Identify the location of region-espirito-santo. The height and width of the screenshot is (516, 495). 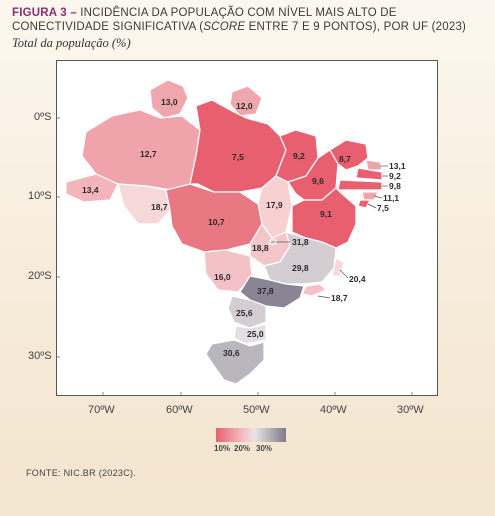
(338, 267).